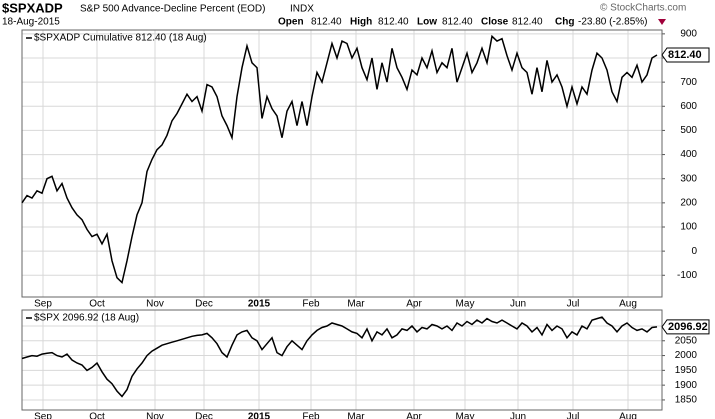 The image size is (715, 419). Describe the element at coordinates (688, 202) in the screenshot. I see `y-tick-label: 200` at that location.